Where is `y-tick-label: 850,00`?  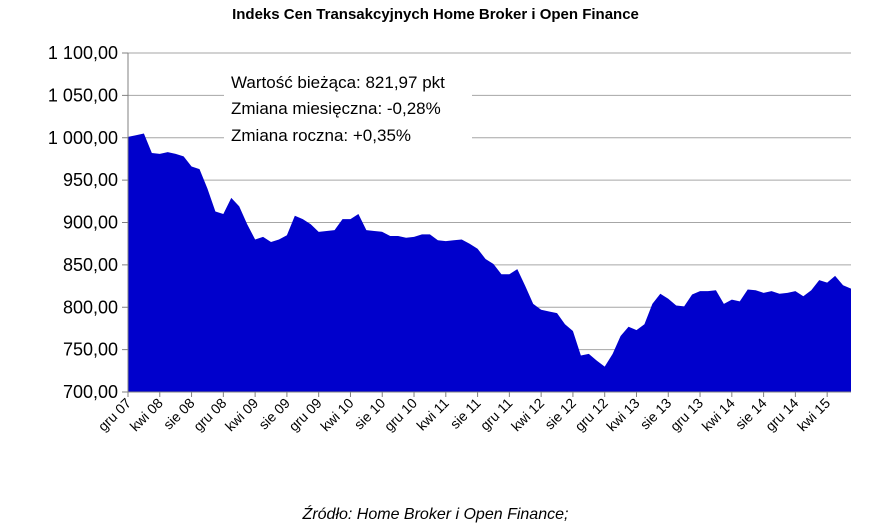
y-tick-label: 850,00 is located at coordinates (90, 265).